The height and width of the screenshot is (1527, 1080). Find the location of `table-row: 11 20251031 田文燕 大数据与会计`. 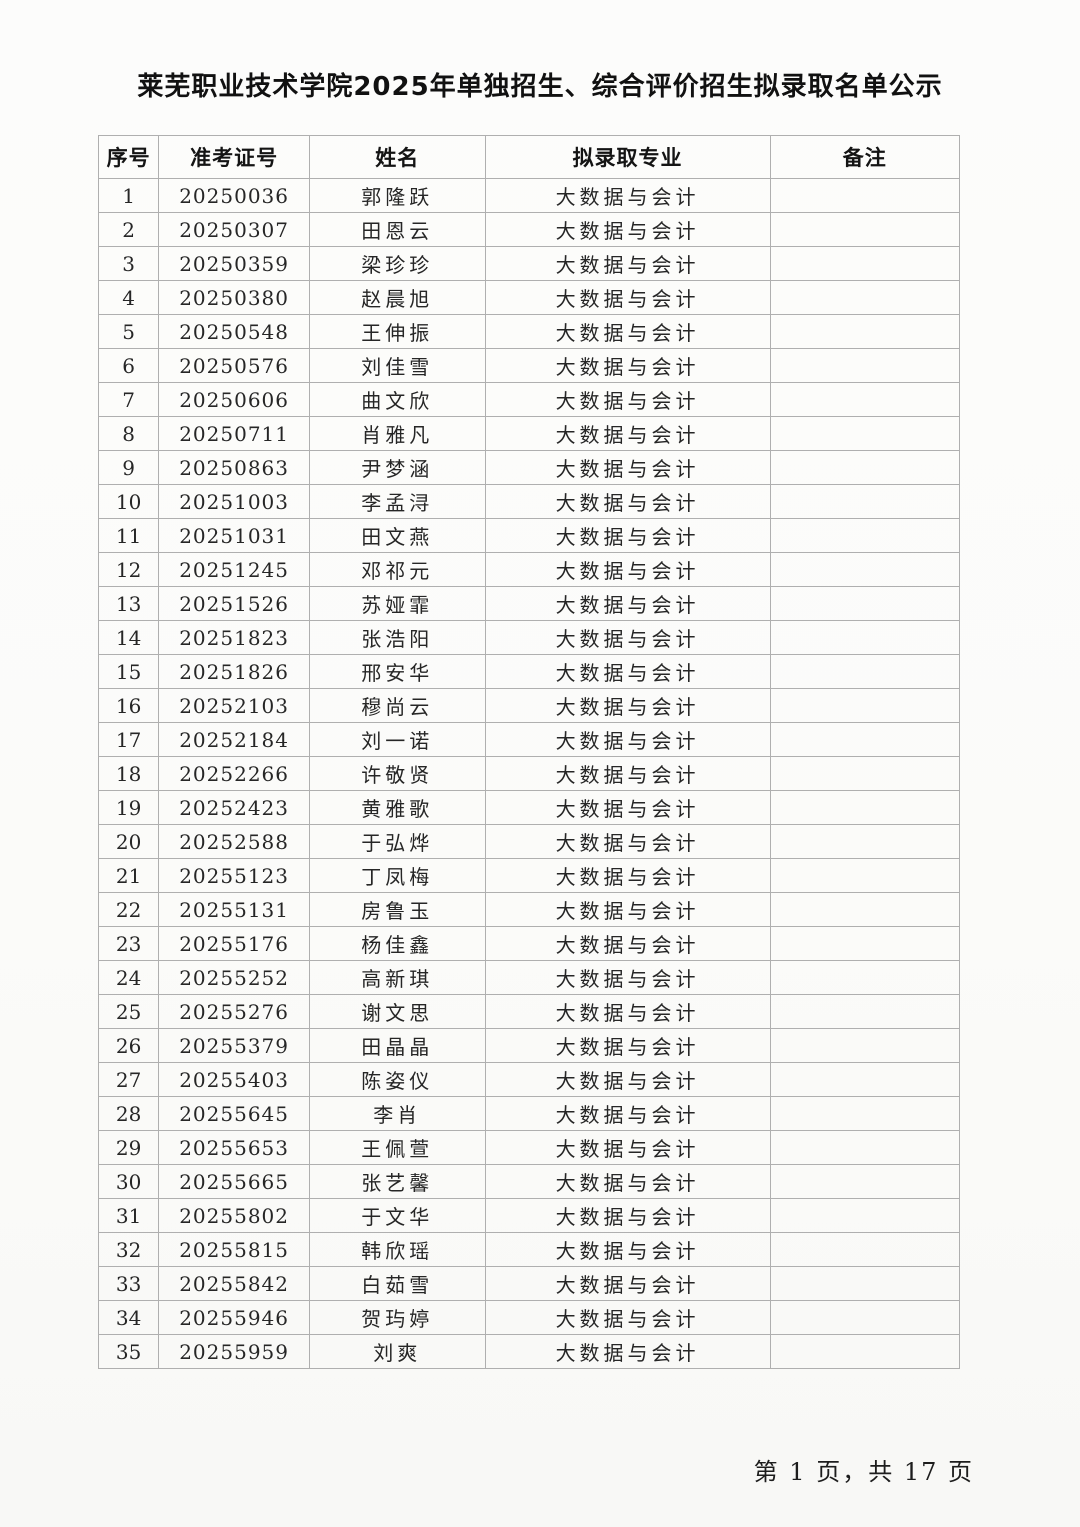

table-row: 11 20251031 田文燕 大数据与会计 is located at coordinates (529, 535).